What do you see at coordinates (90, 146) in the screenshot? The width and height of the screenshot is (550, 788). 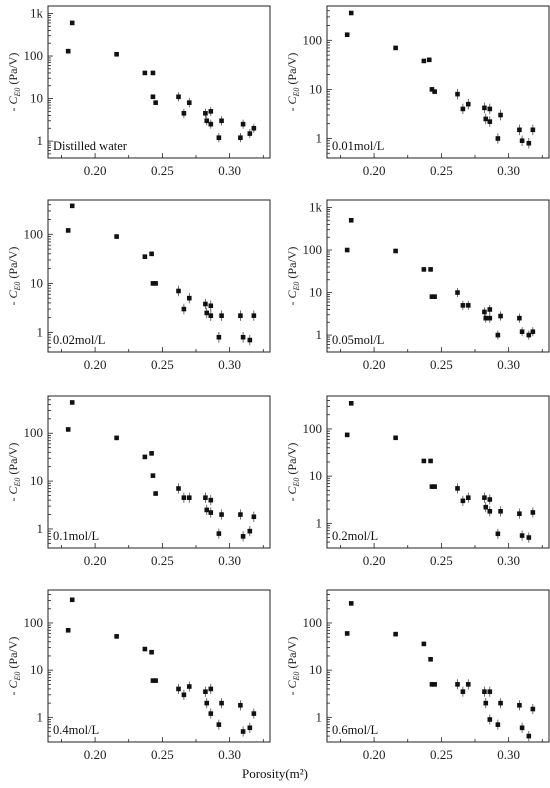 I see `condition-label: Distilled water` at bounding box center [90, 146].